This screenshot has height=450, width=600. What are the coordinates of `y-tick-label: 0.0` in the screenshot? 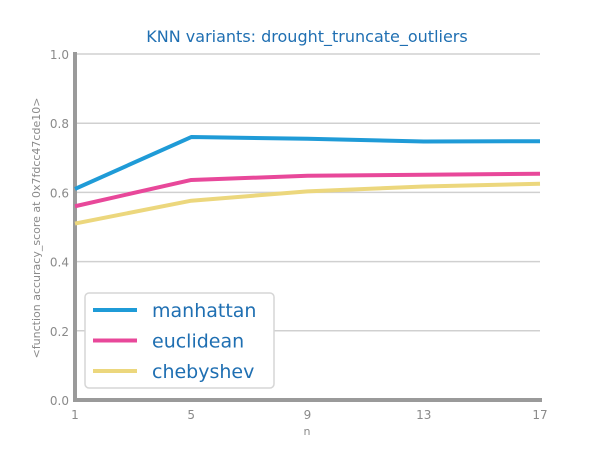 It's located at (59, 401).